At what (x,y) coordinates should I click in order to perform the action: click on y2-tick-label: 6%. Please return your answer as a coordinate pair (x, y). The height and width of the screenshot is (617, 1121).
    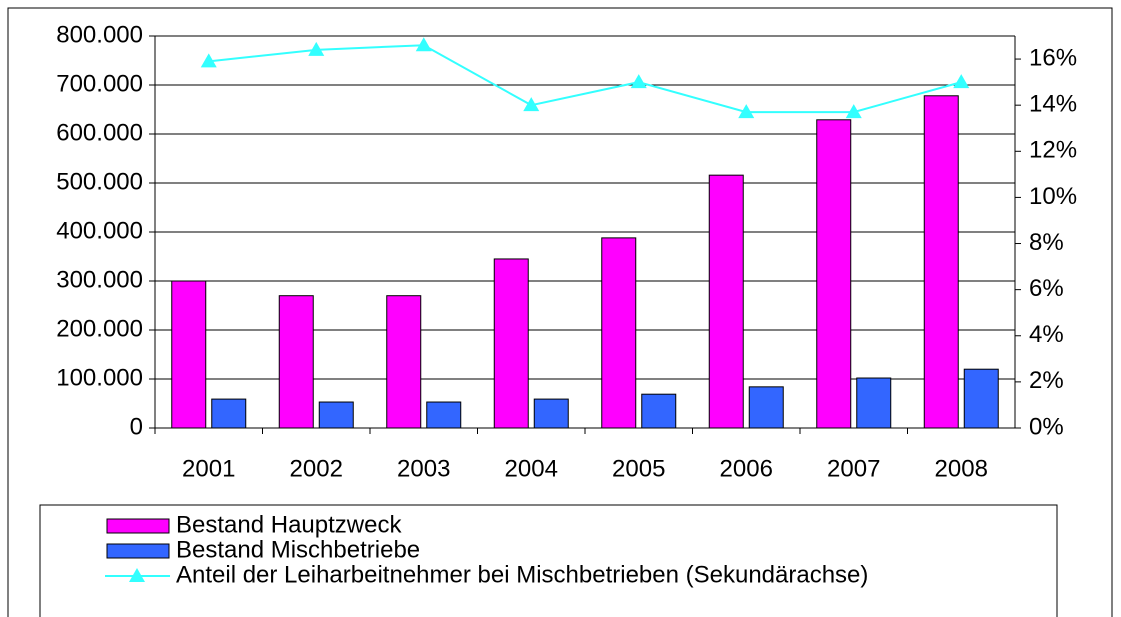
    Looking at the image, I should click on (1046, 288).